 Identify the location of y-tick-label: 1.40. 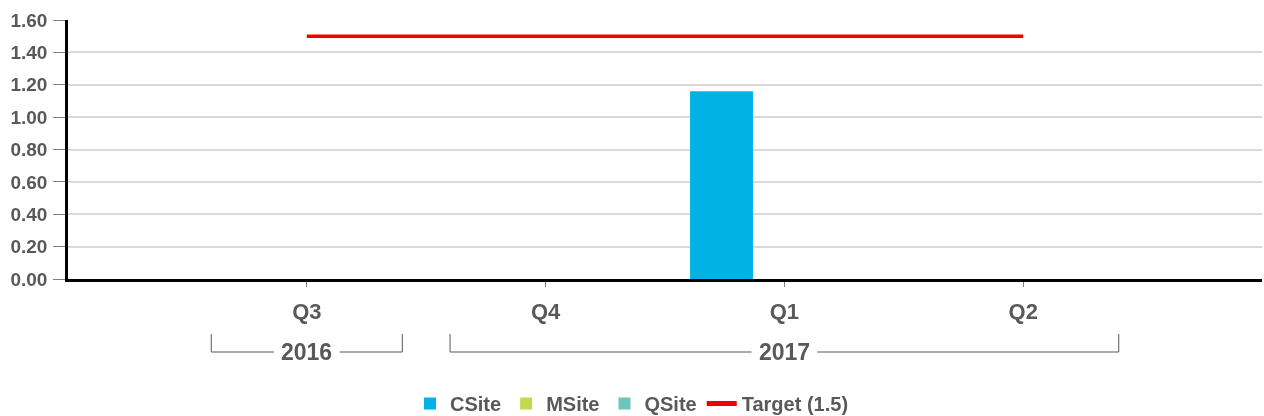
(29, 53).